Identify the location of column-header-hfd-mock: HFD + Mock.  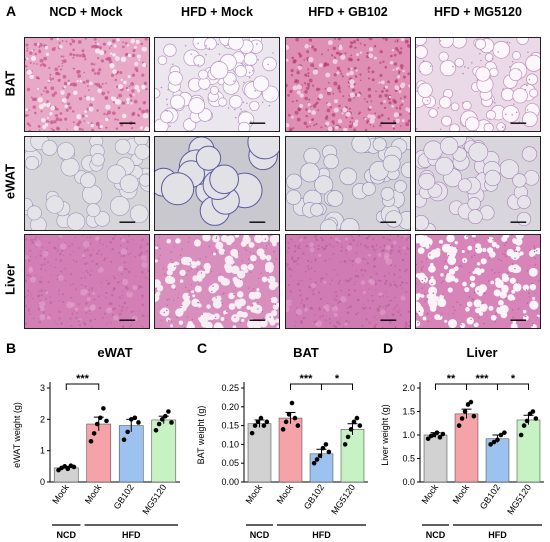
(217, 12).